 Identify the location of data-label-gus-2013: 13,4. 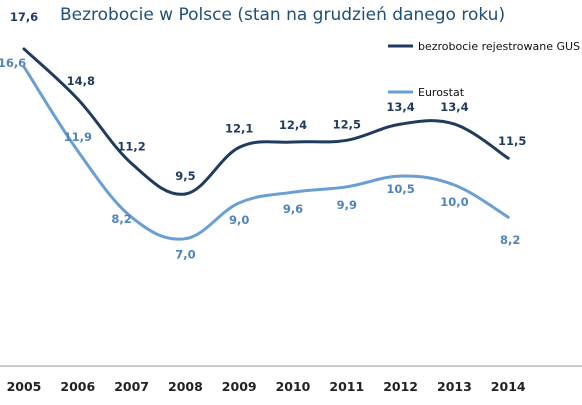
(454, 107).